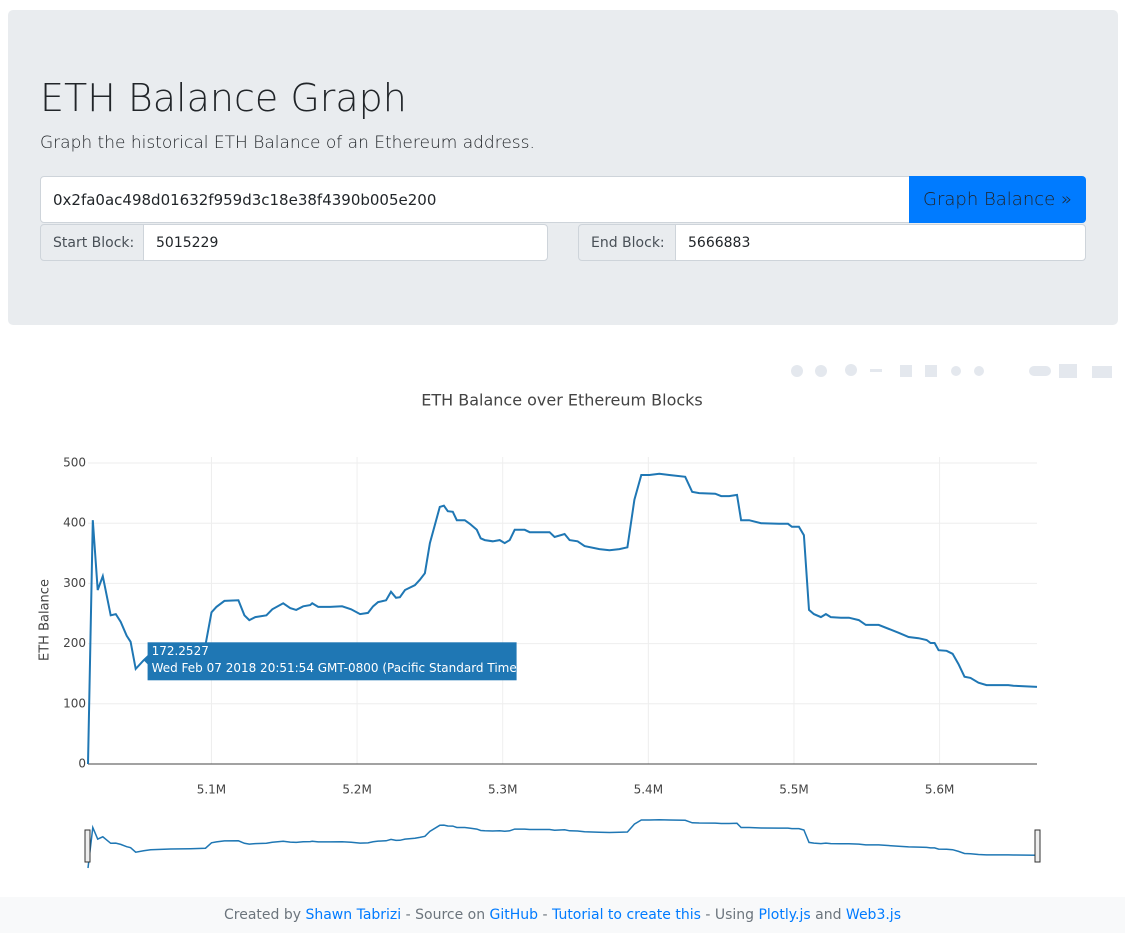 Image resolution: width=1125 pixels, height=933 pixels. I want to click on chart-title: ETH Balance over Ethereum Blocks, so click(562, 400).